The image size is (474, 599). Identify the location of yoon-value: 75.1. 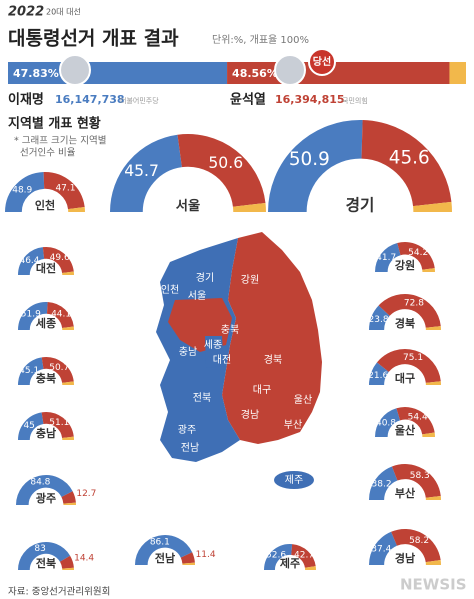
(413, 358).